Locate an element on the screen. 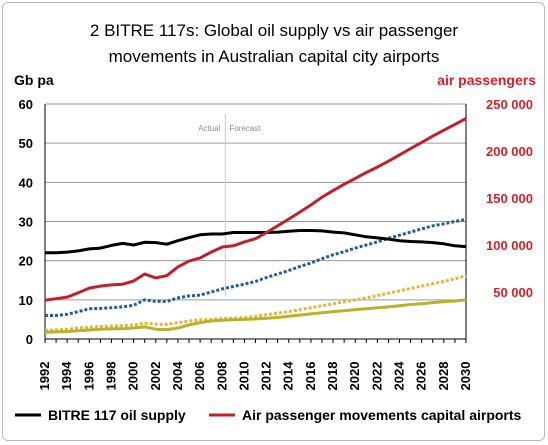 Image resolution: width=548 pixels, height=445 pixels. x-tick-label: 2016 is located at coordinates (310, 376).